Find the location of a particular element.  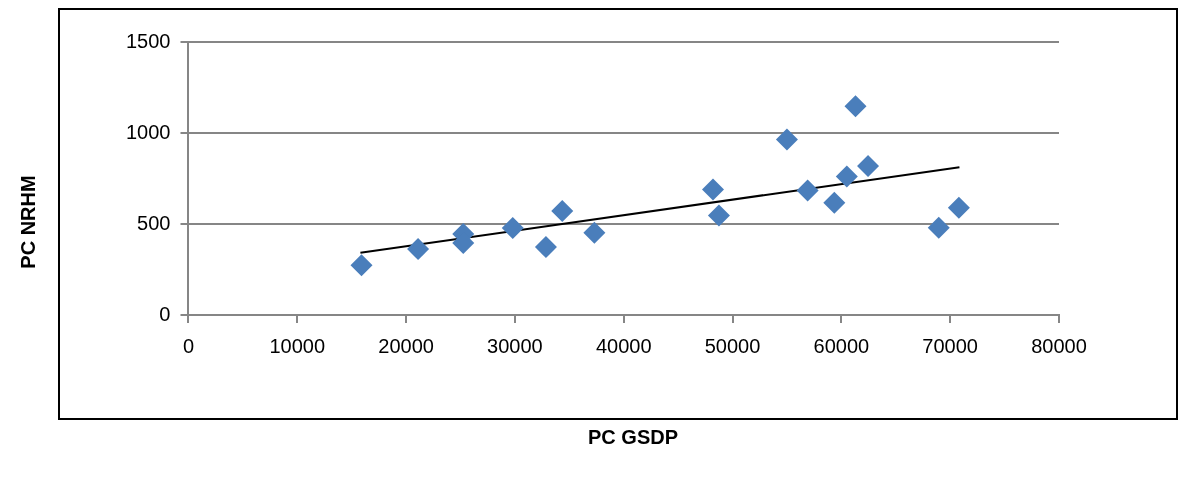

y-tick-label: 1500 is located at coordinates (148, 40).